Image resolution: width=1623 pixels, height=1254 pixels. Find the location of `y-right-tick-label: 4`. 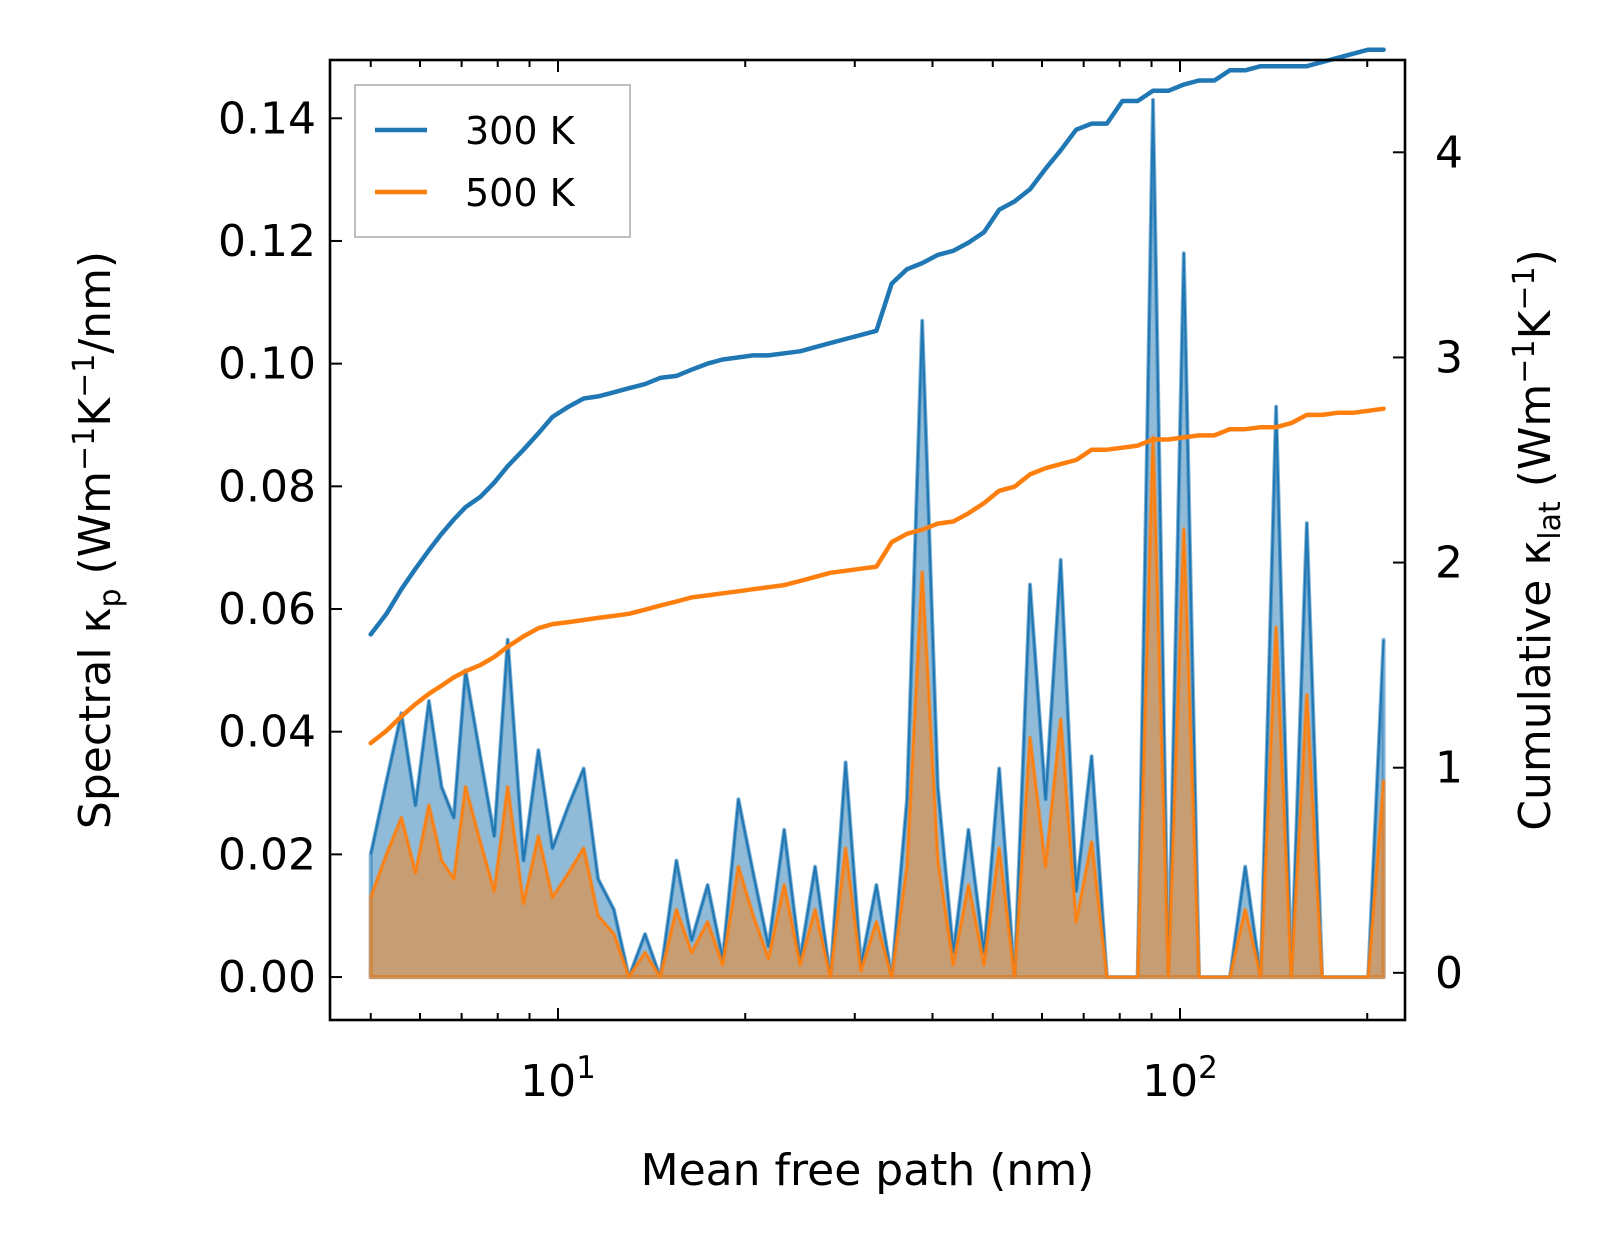

y-right-tick-label: 4 is located at coordinates (1449, 152).